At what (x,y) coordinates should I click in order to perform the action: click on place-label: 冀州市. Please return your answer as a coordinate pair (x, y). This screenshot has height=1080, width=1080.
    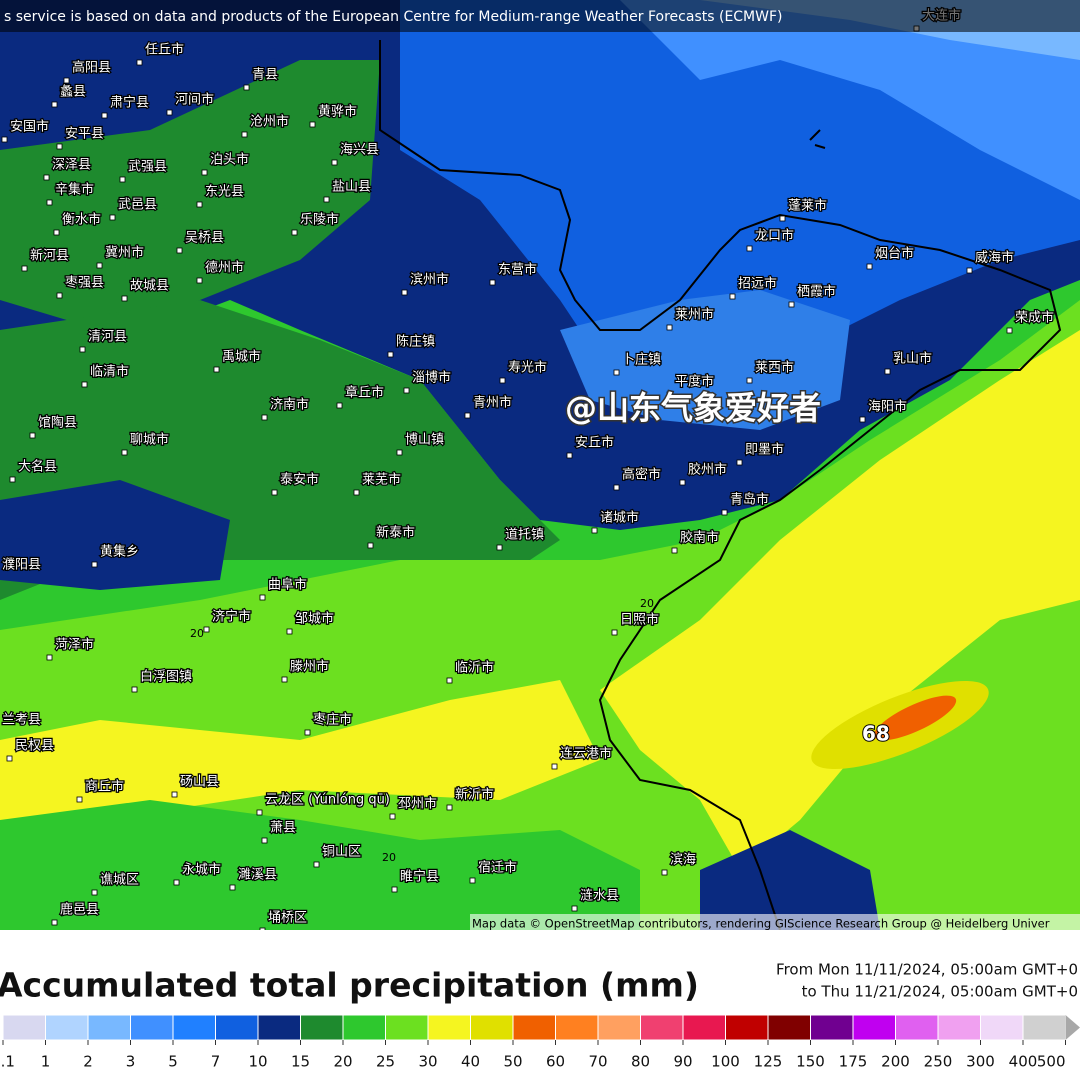
    Looking at the image, I should click on (124, 253).